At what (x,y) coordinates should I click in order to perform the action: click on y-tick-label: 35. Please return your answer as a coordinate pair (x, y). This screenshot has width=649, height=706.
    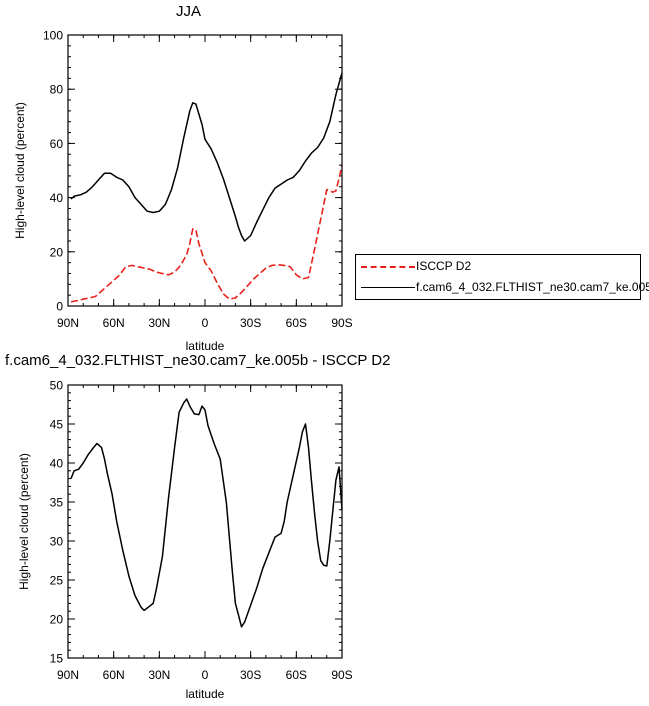
    Looking at the image, I should click on (57, 503).